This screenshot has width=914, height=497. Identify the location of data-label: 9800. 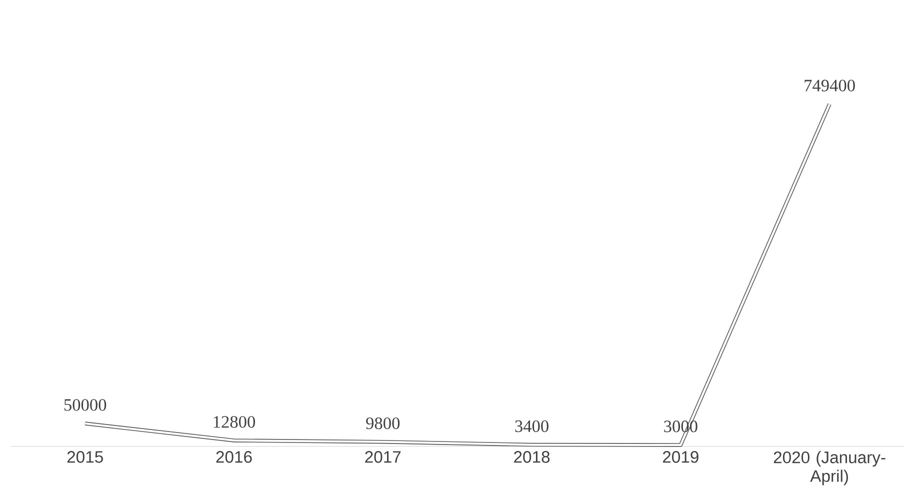
(383, 423).